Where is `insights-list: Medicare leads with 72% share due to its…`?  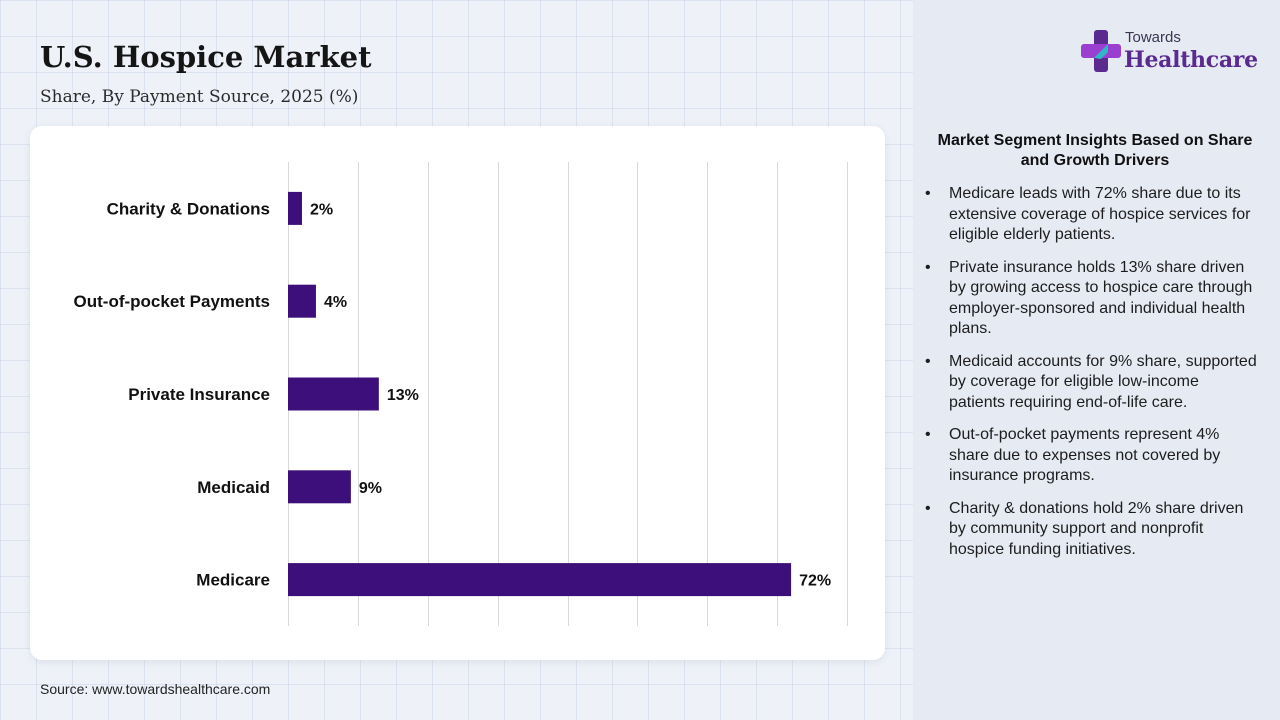
insights-list: Medicare leads with 72% share due to its… is located at coordinates (1091, 378).